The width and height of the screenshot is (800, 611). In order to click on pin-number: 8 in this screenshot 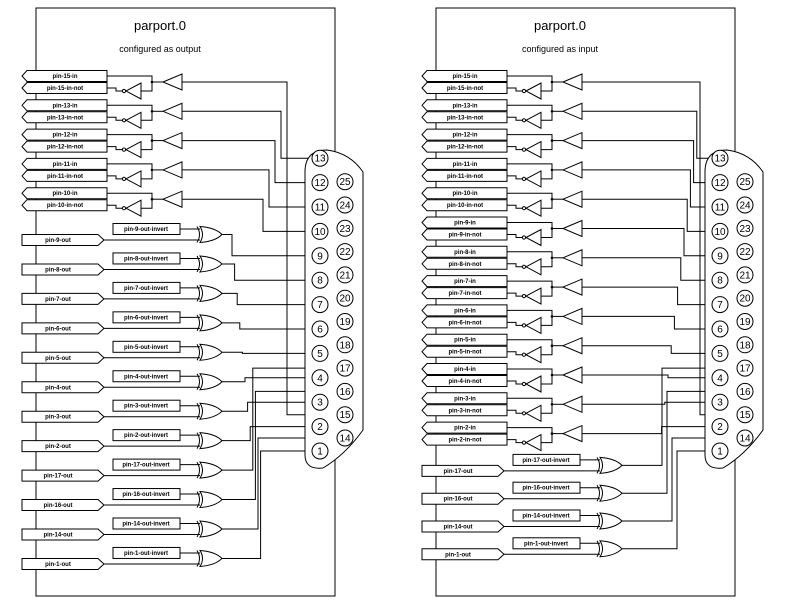, I will do `click(720, 281)`.